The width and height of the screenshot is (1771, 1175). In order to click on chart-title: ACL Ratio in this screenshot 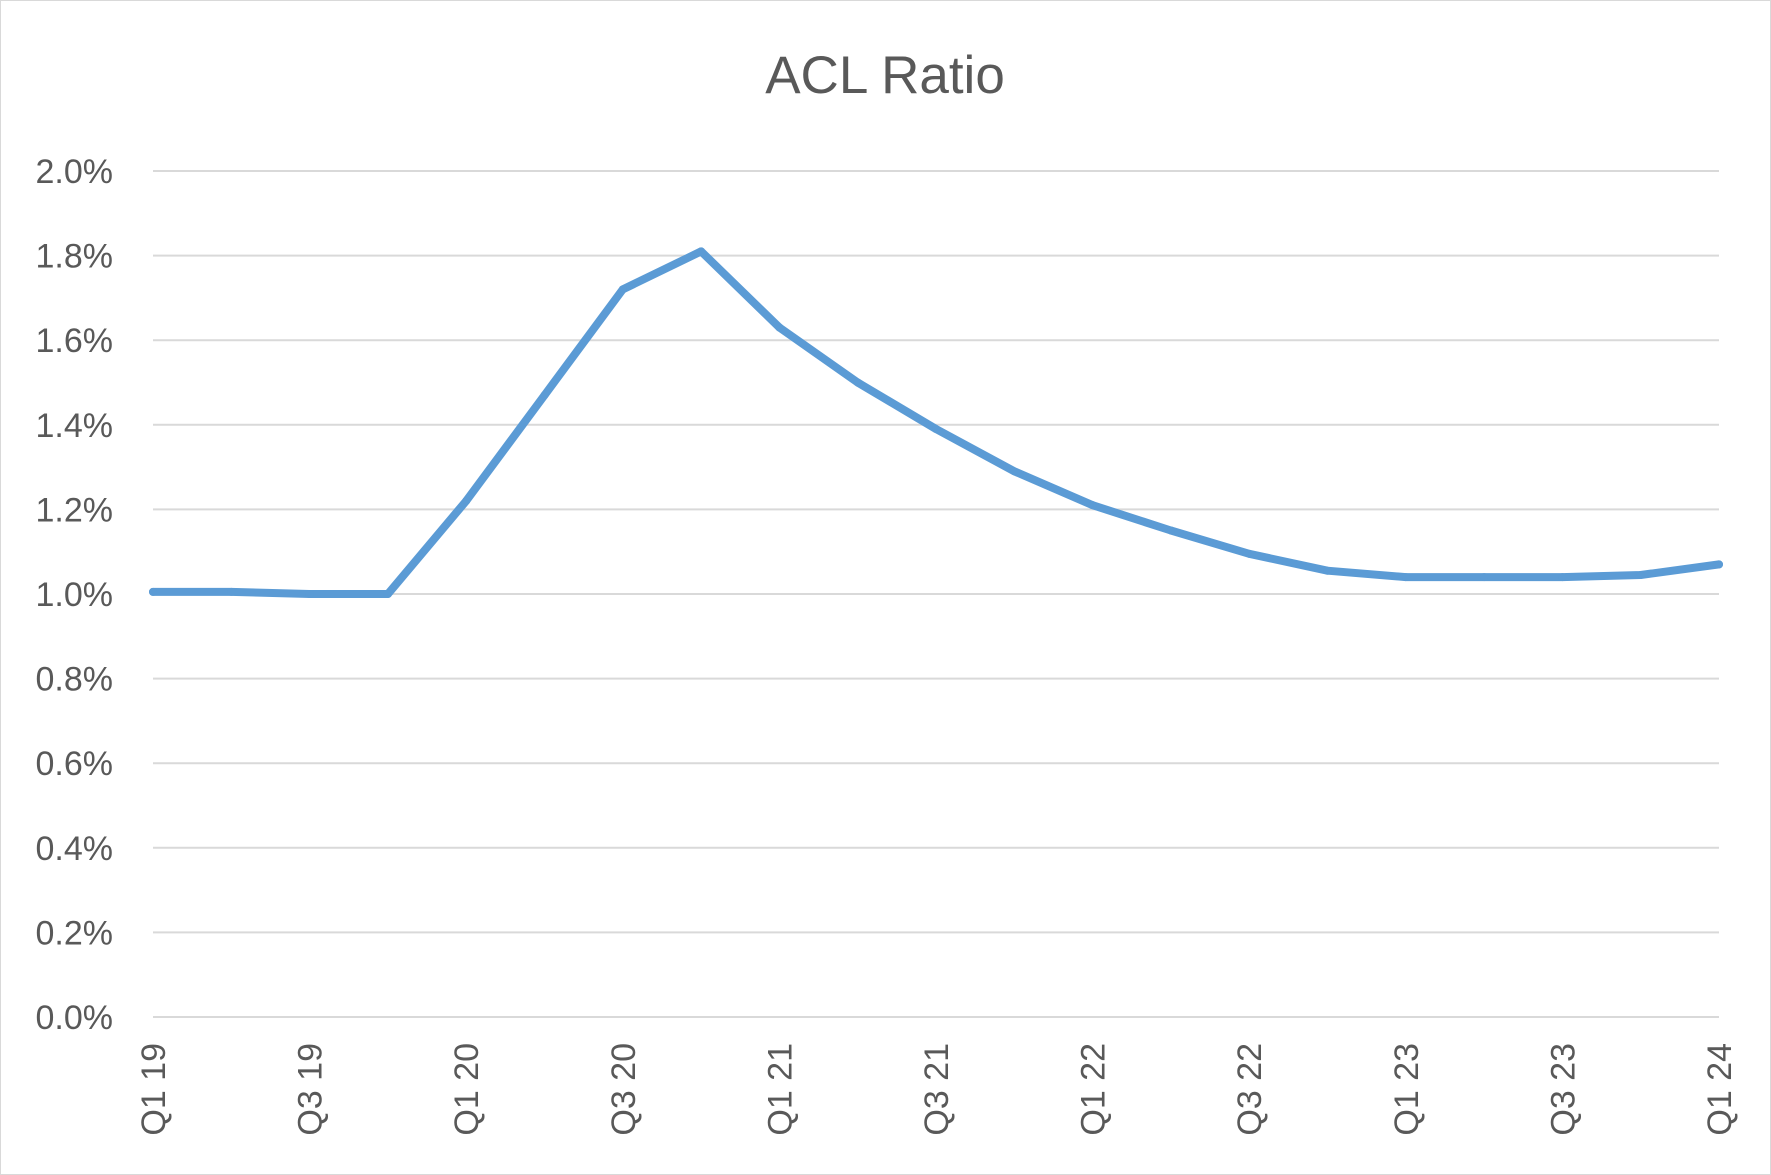, I will do `click(885, 75)`.